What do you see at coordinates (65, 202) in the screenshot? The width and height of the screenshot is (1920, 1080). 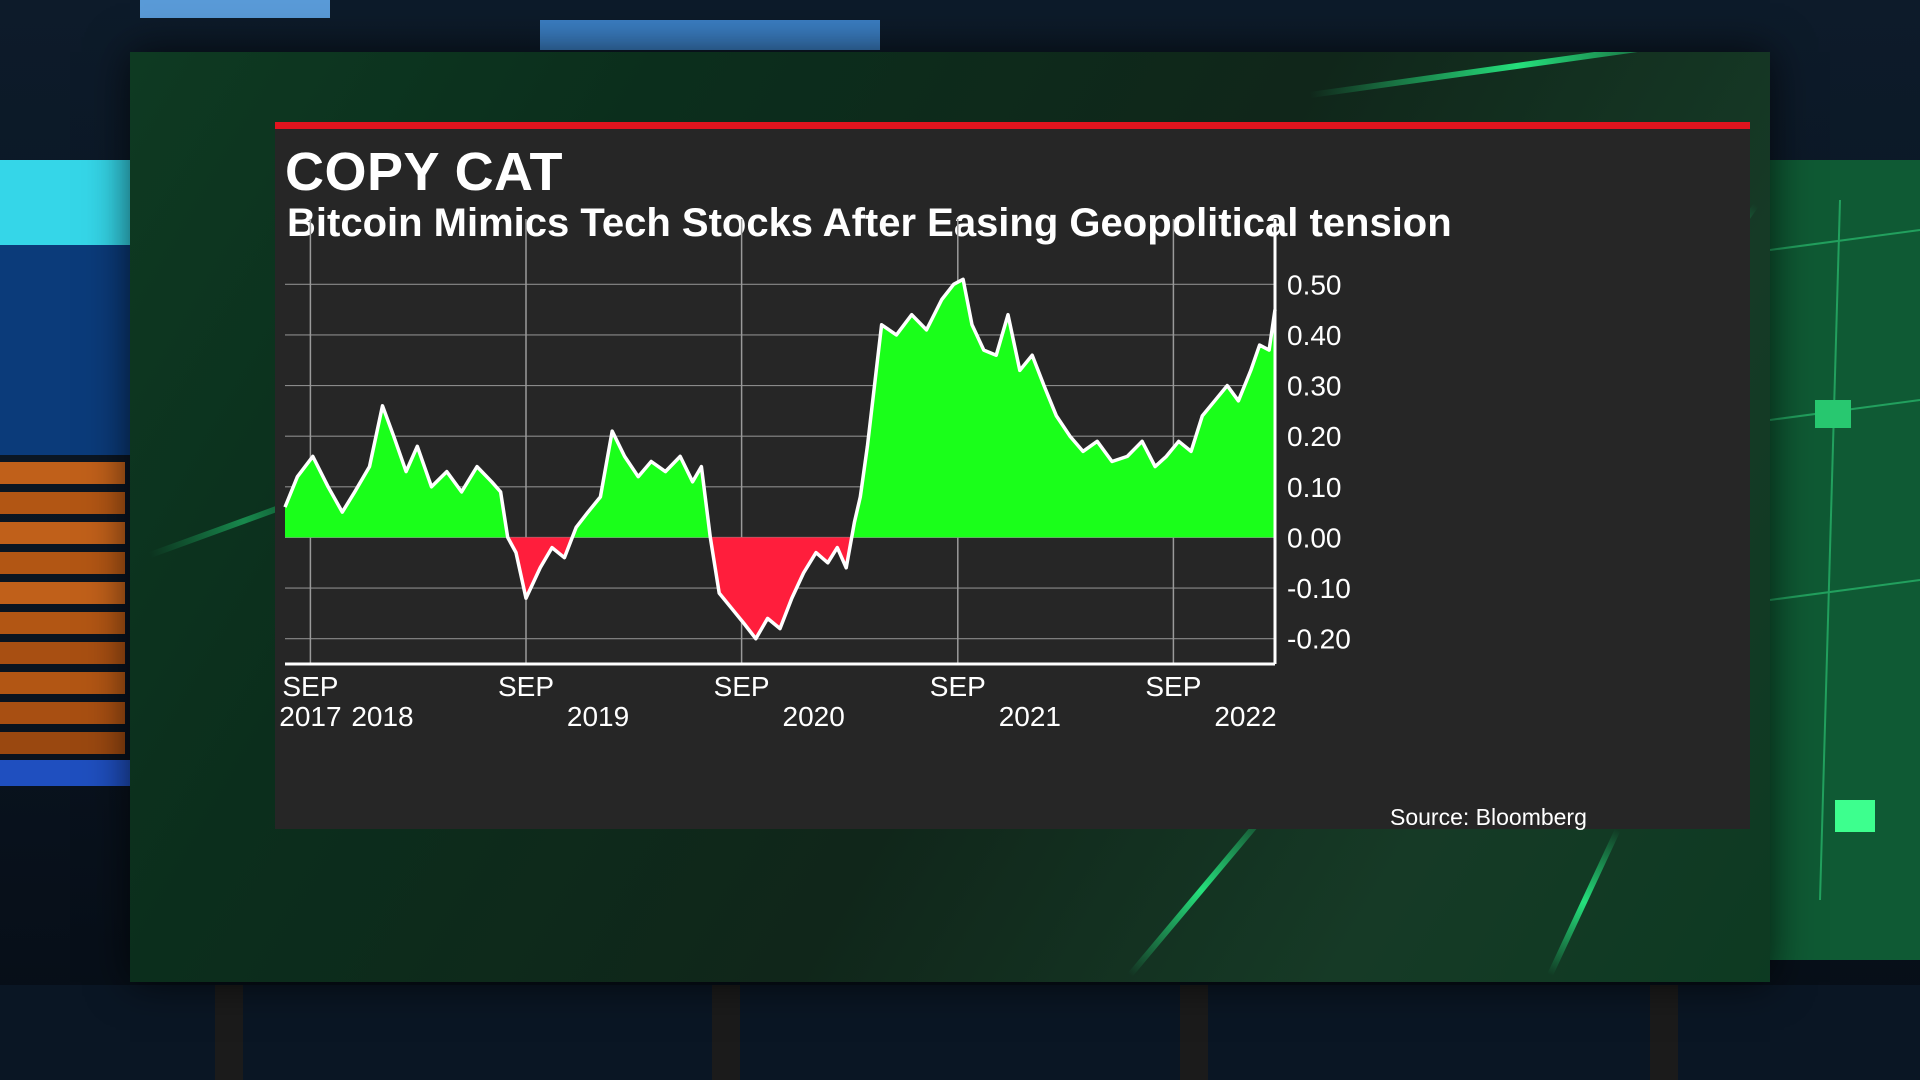 I see `studio-cyan-panel` at bounding box center [65, 202].